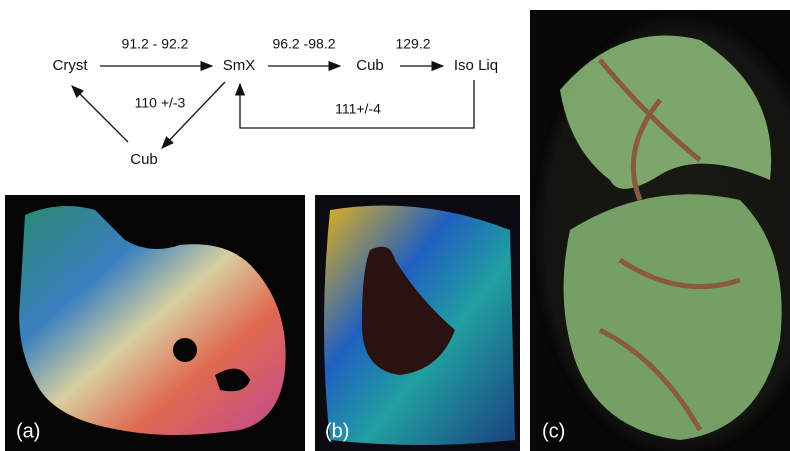 The height and width of the screenshot is (451, 790). Describe the element at coordinates (28, 431) in the screenshot. I see `panel-label: (a)` at that location.